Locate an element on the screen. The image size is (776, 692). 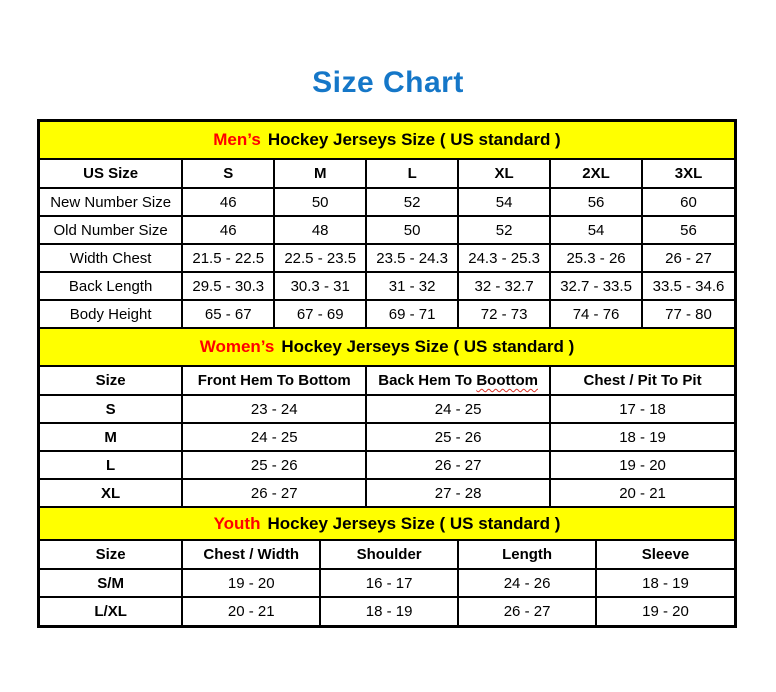
table-cell: 29.5 - 30.3 is located at coordinates (228, 286).